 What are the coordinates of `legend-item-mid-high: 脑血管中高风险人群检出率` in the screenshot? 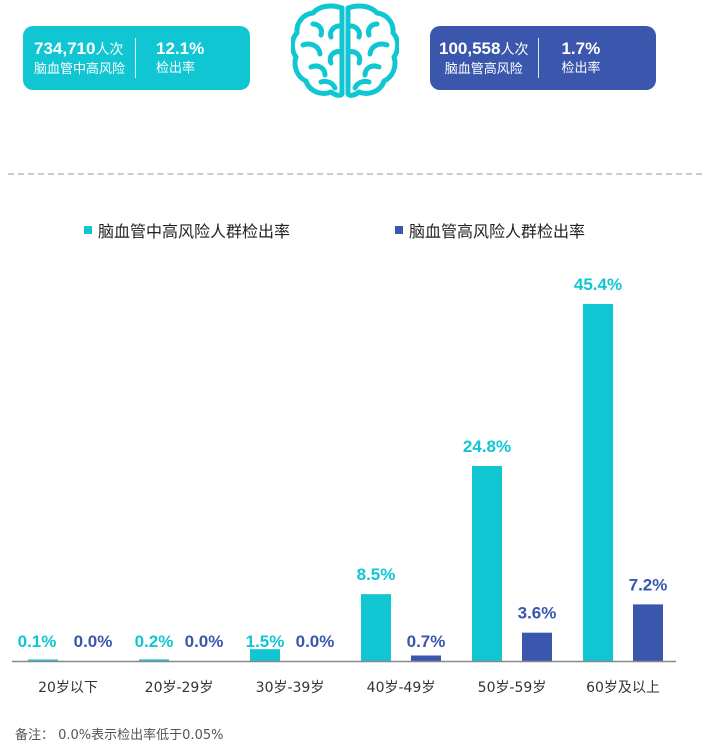 It's located at (187, 230).